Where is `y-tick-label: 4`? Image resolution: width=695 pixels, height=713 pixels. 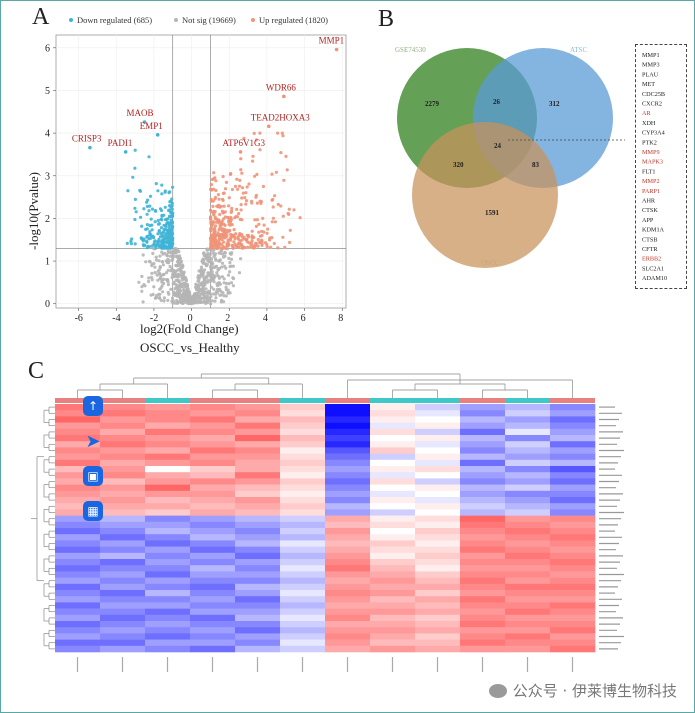
y-tick-label: 4 is located at coordinates (47, 134).